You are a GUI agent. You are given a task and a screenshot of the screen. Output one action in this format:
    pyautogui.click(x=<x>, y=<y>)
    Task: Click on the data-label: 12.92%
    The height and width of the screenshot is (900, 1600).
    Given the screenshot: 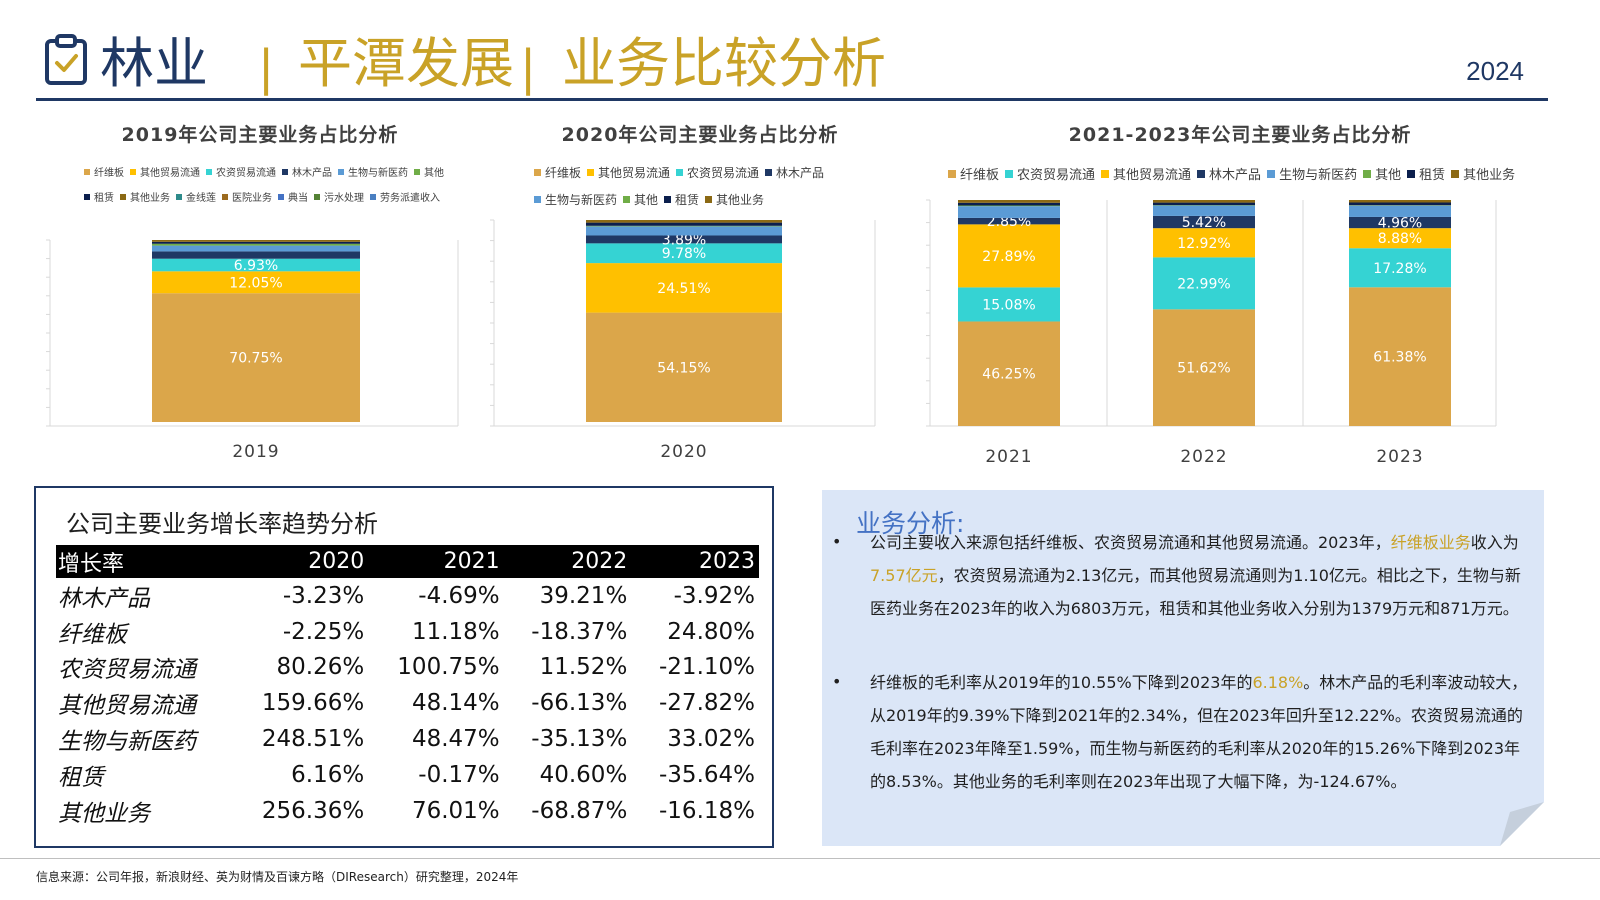 What is the action you would take?
    pyautogui.click(x=1203, y=244)
    